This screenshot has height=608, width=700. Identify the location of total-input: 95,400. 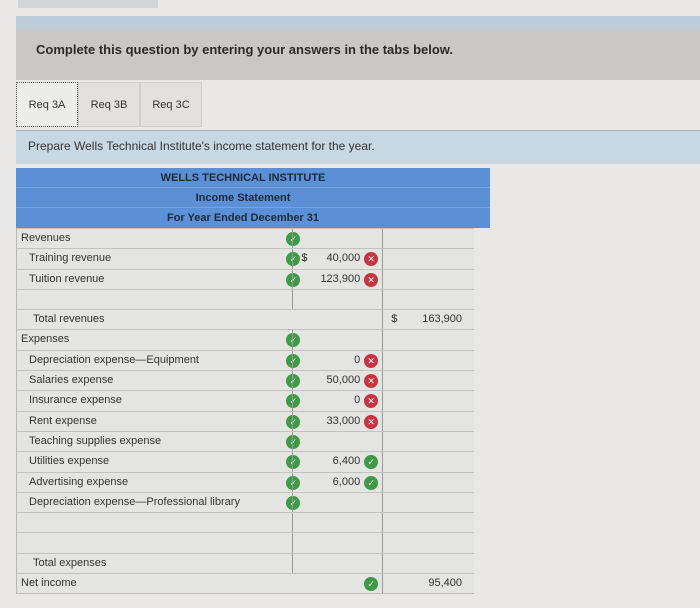
(428, 584).